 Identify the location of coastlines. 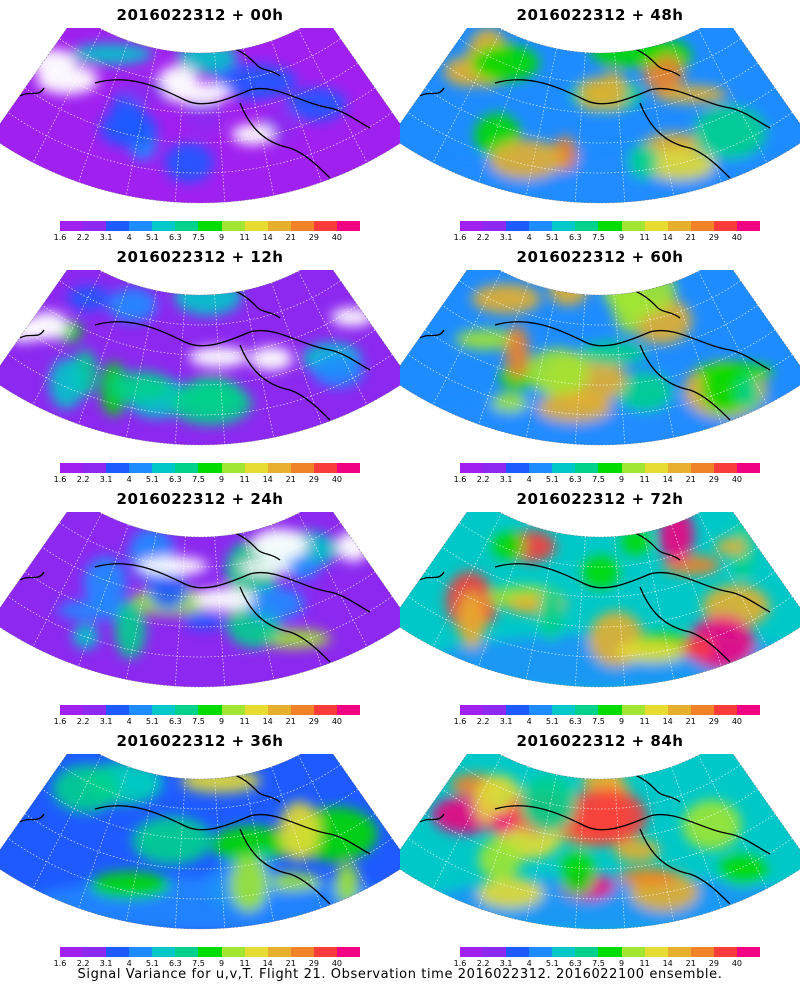
(595, 112).